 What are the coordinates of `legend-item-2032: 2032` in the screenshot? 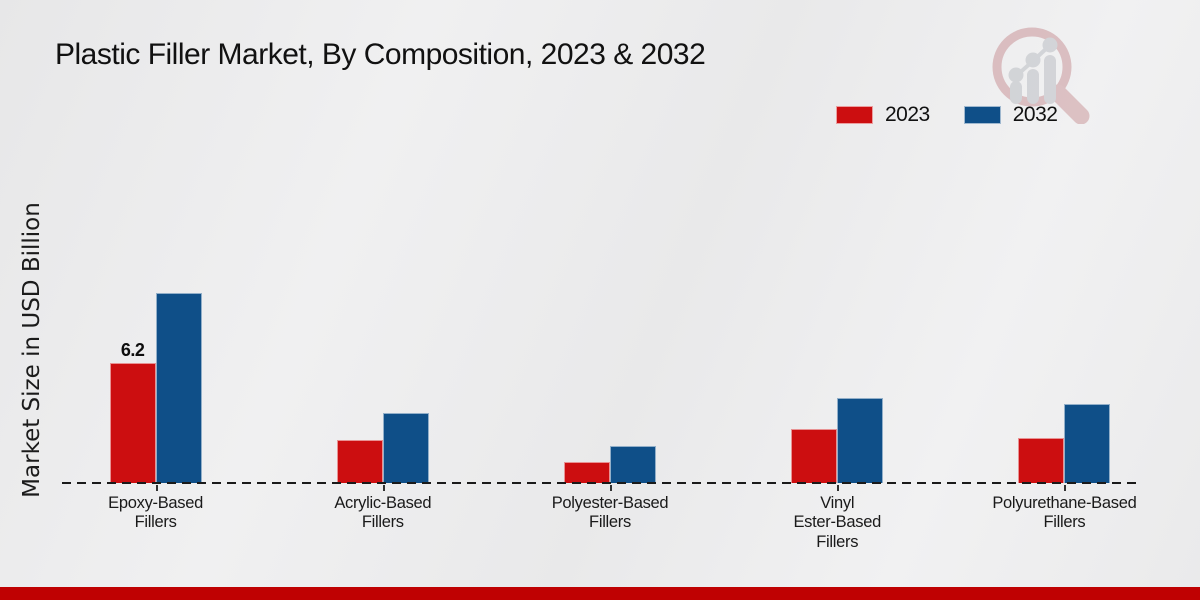 It's located at (1010, 115).